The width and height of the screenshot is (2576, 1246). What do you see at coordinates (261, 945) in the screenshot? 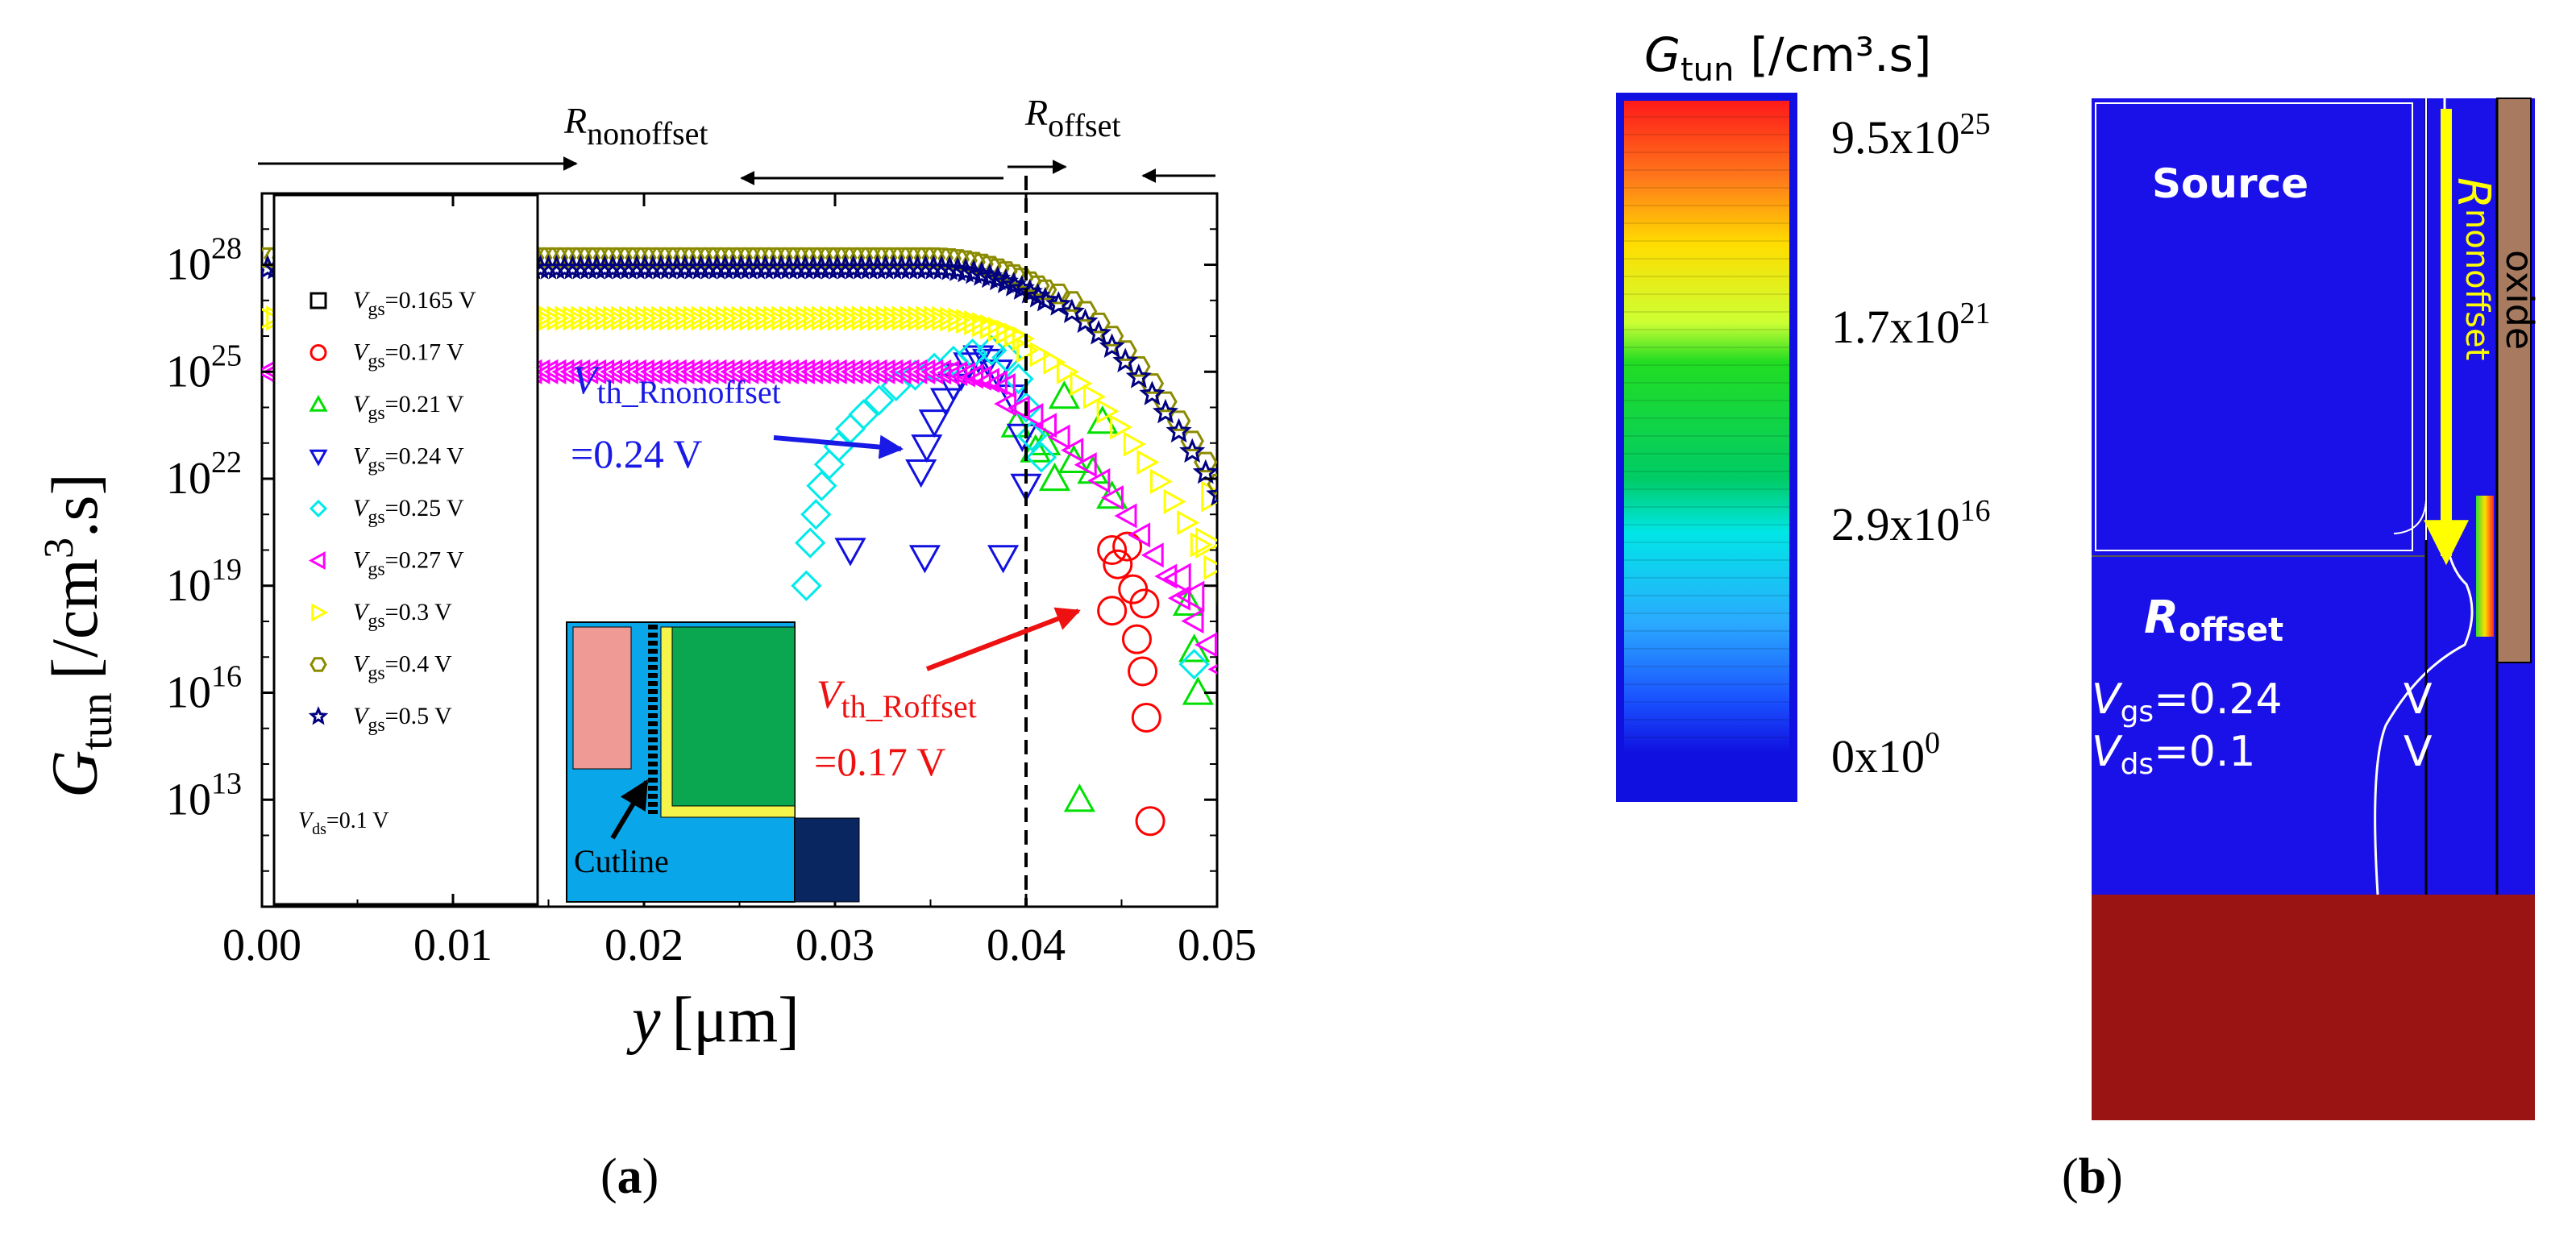
I see `x-tick-label: 0.00` at bounding box center [261, 945].